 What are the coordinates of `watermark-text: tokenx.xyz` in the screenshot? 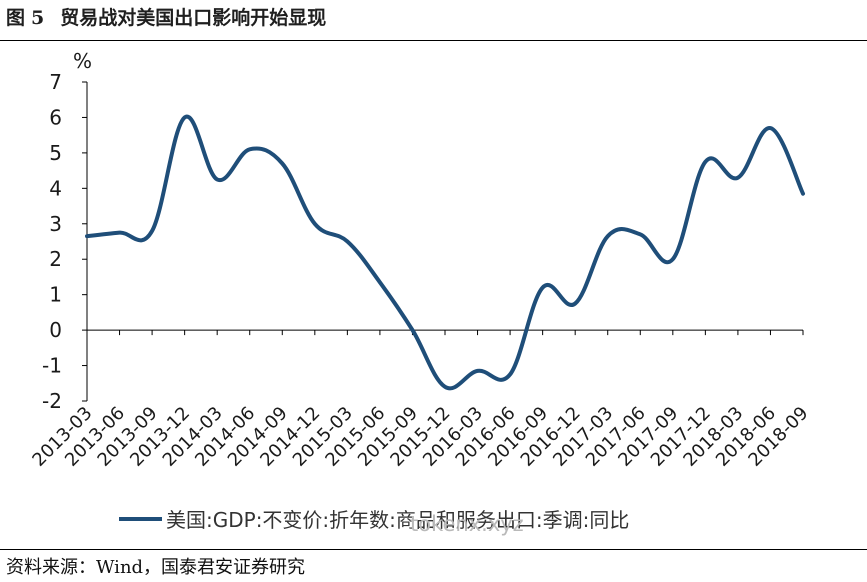 It's located at (467, 524).